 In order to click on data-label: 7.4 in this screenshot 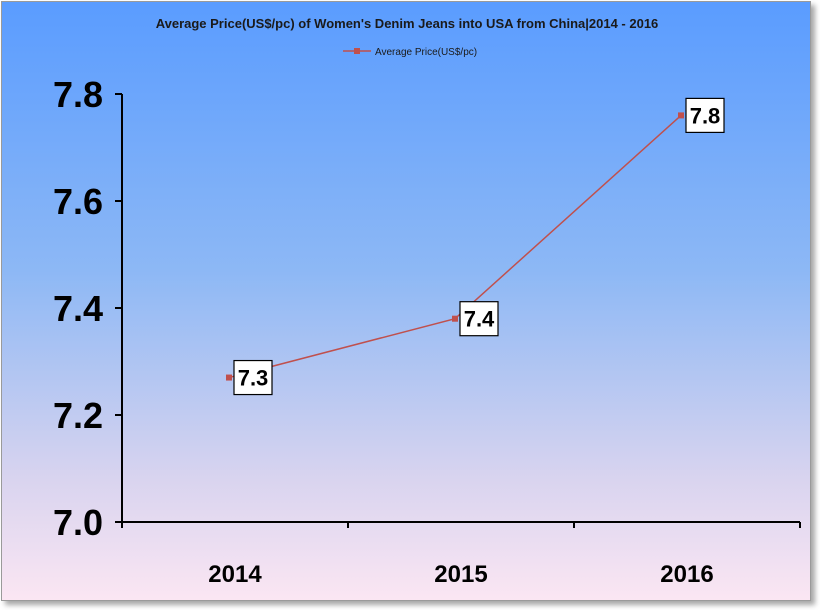, I will do `click(479, 319)`.